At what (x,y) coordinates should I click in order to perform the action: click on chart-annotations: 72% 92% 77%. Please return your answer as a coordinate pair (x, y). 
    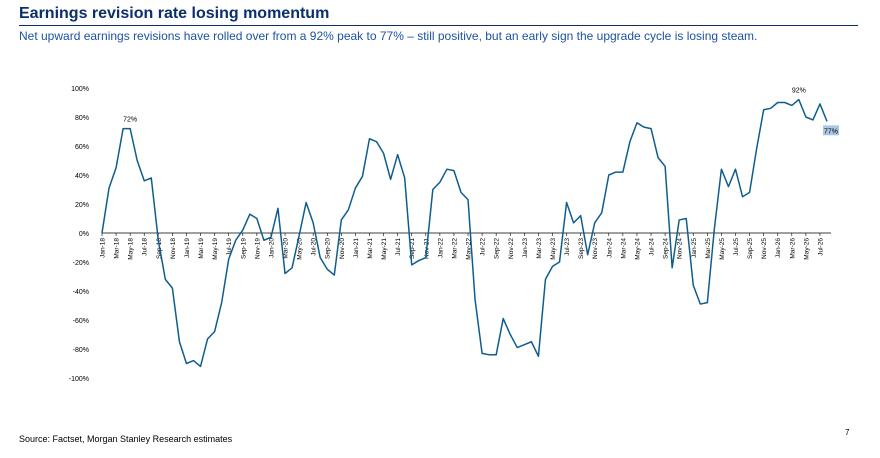
    Looking at the image, I should click on (481, 112).